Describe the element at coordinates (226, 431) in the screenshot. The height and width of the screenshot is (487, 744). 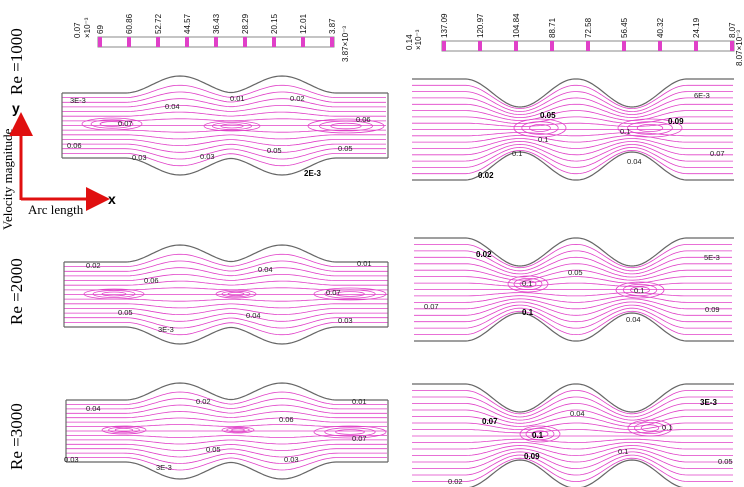
I see `streamline-panel-p3000_left: 0.04 0.02 0.01 0.06 0.07 0.05 0.03 0.03 3E-3` at that location.